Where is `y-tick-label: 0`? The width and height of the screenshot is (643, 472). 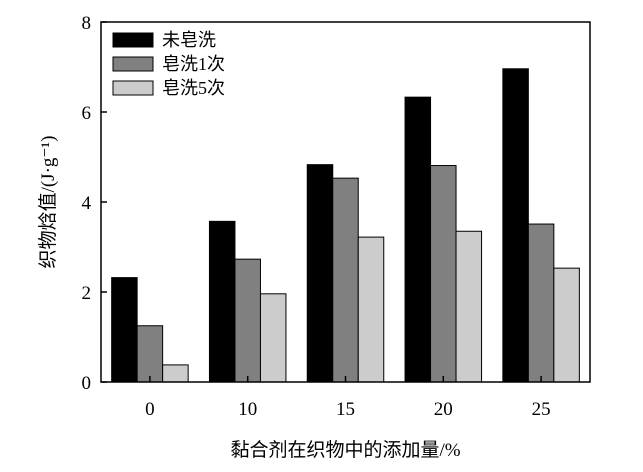
y-tick-label: 0 is located at coordinates (87, 383).